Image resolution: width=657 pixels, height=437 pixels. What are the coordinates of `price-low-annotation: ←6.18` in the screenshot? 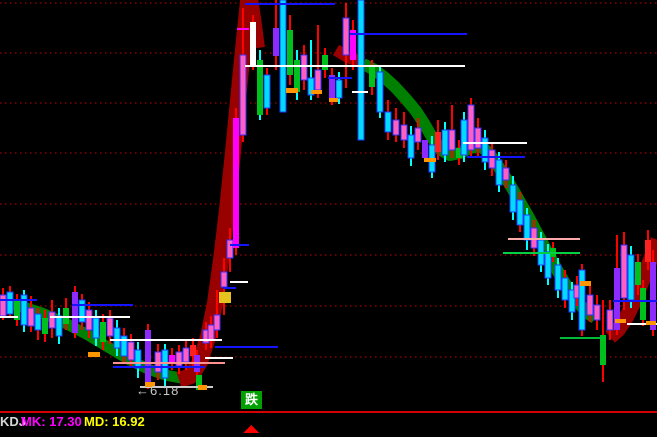 It's located at (158, 390).